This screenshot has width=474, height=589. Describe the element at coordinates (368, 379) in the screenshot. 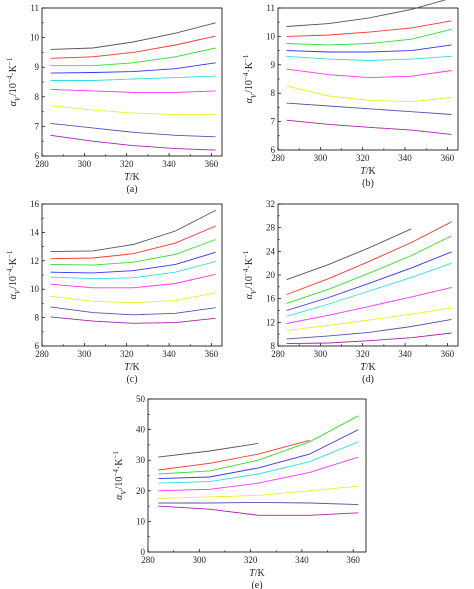

I see `panel-label: (d)` at that location.